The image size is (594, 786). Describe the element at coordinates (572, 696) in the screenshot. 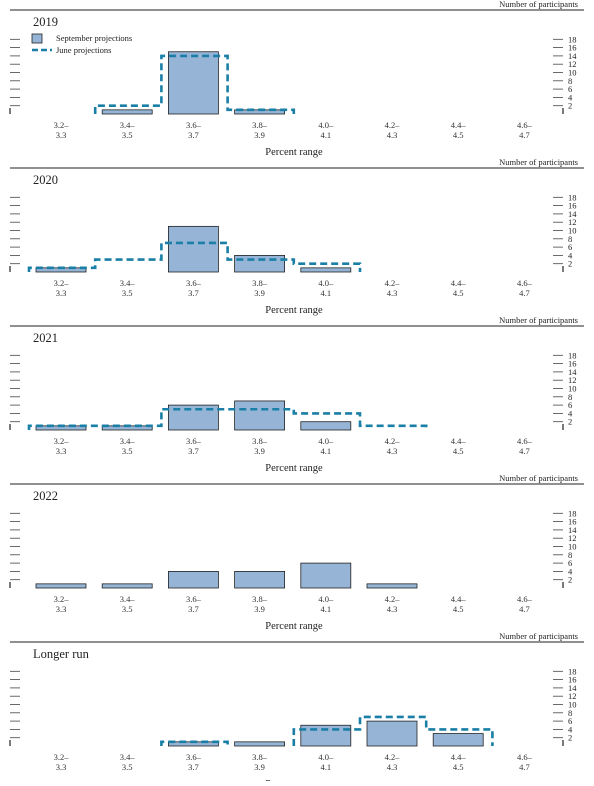

I see `y-tick-label: 12` at that location.